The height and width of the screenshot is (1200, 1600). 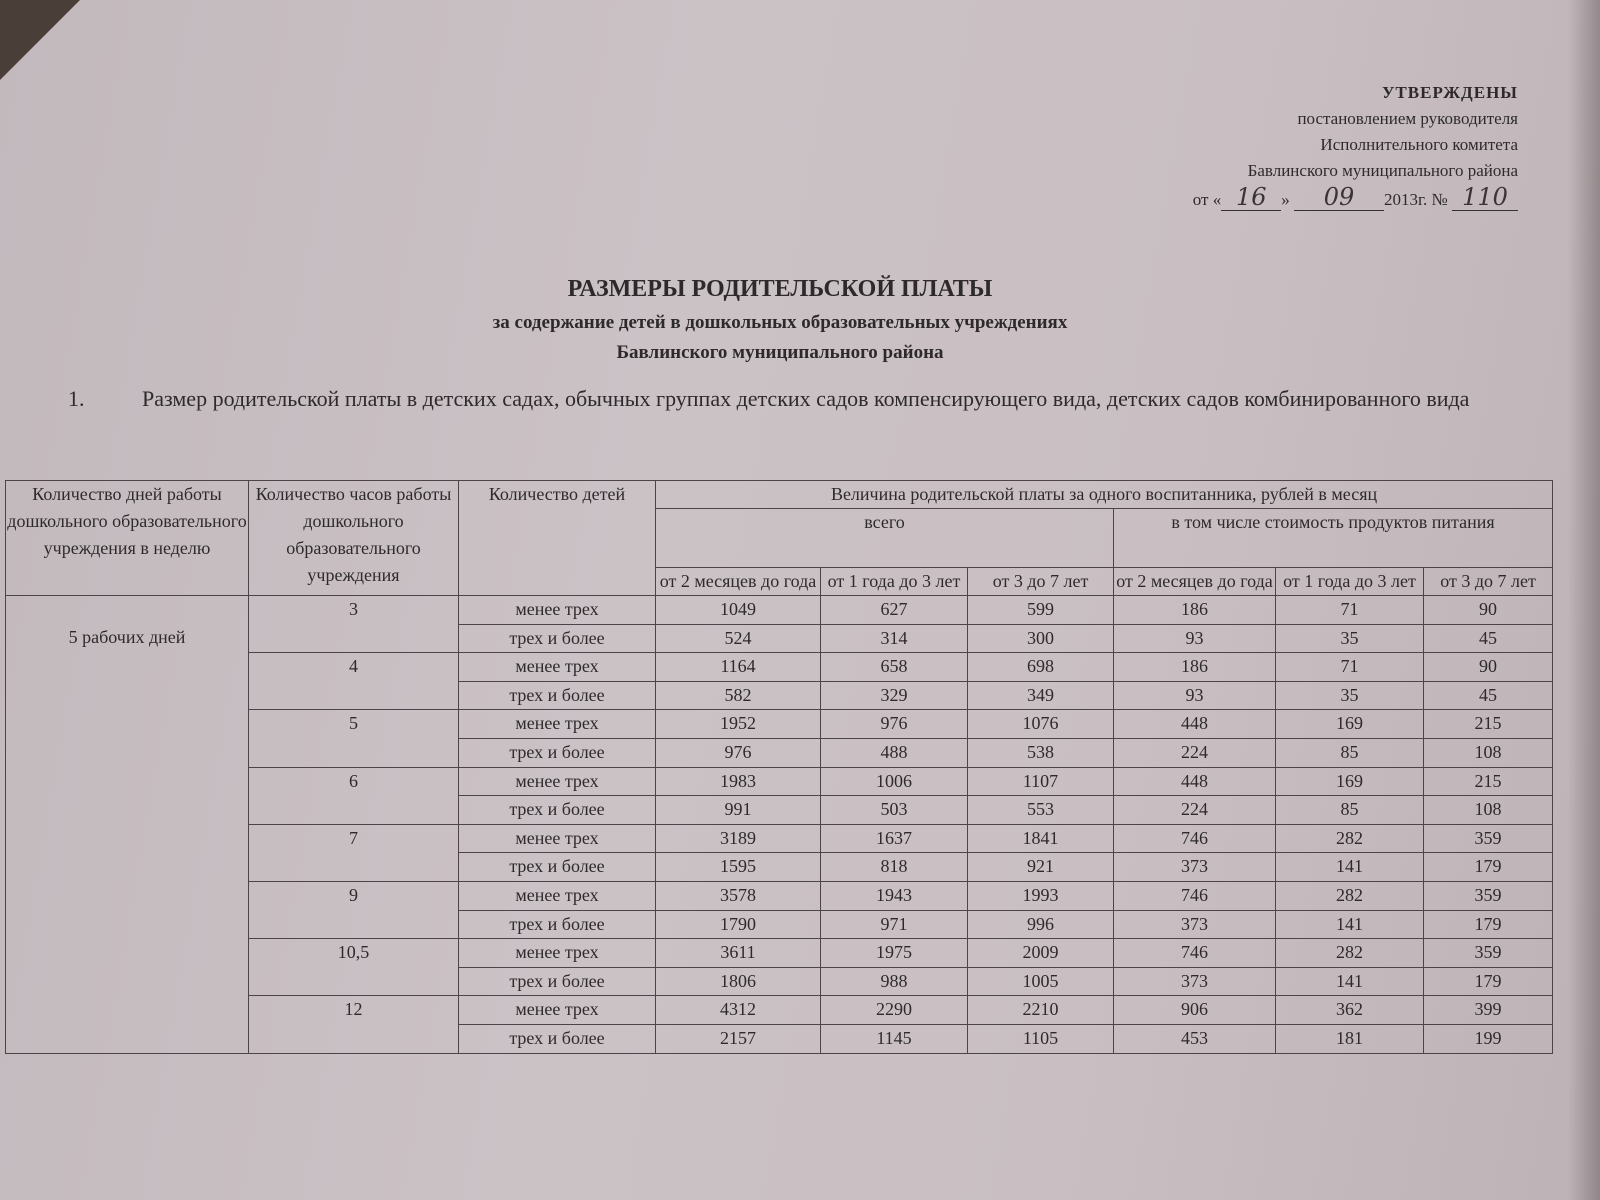 I want to click on fee-age3-cell: 553, so click(x=1040, y=810).